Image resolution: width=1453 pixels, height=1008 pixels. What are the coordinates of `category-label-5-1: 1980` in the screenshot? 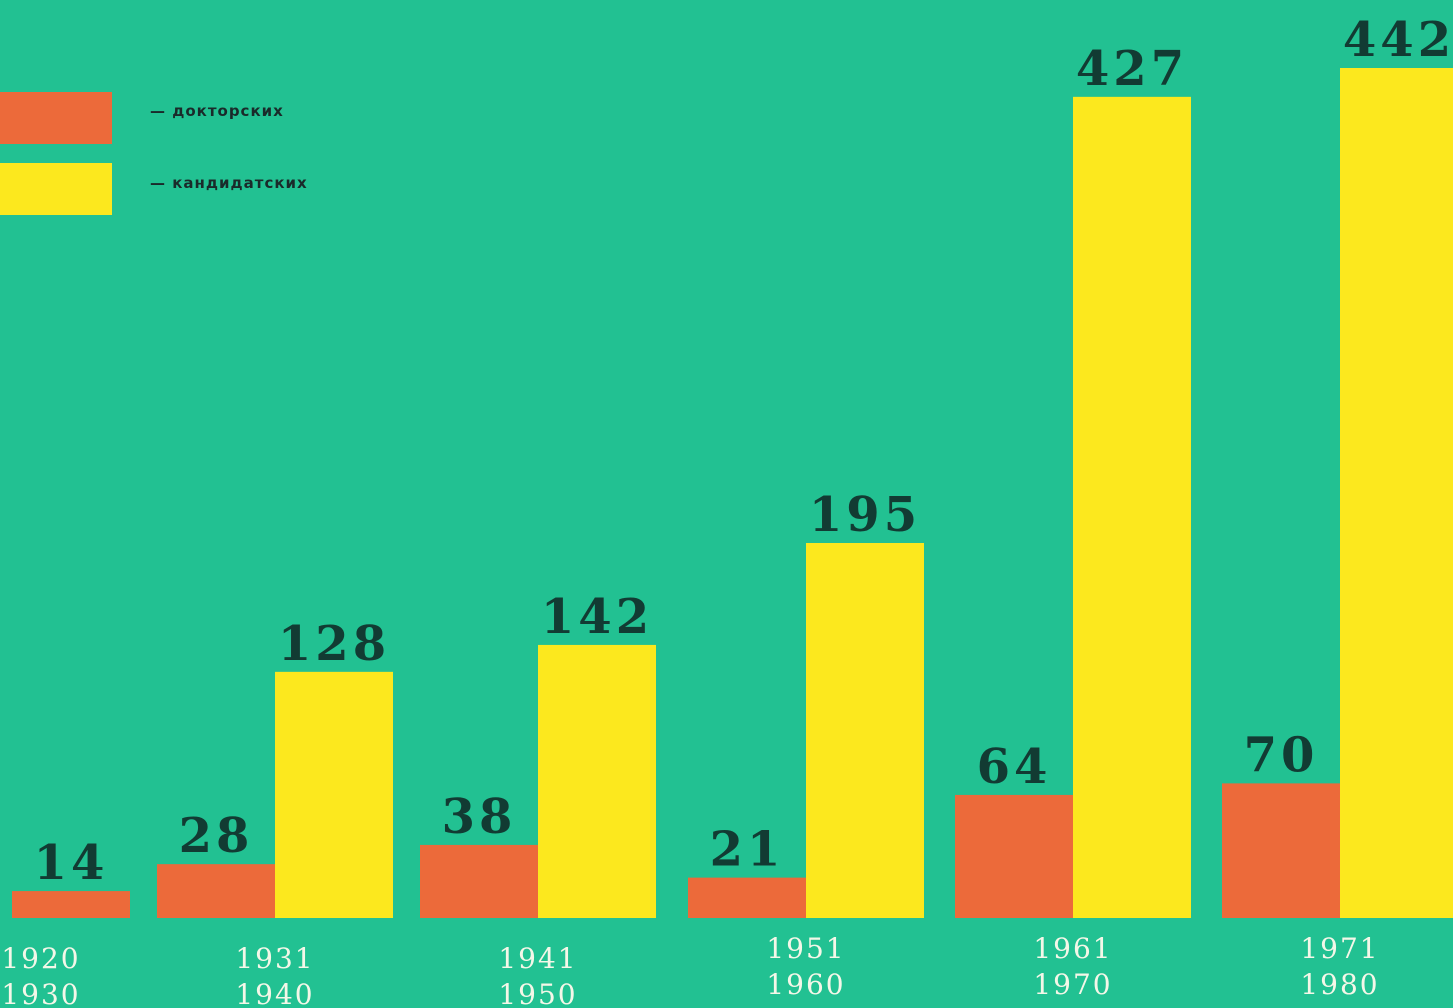 It's located at (1339, 984).